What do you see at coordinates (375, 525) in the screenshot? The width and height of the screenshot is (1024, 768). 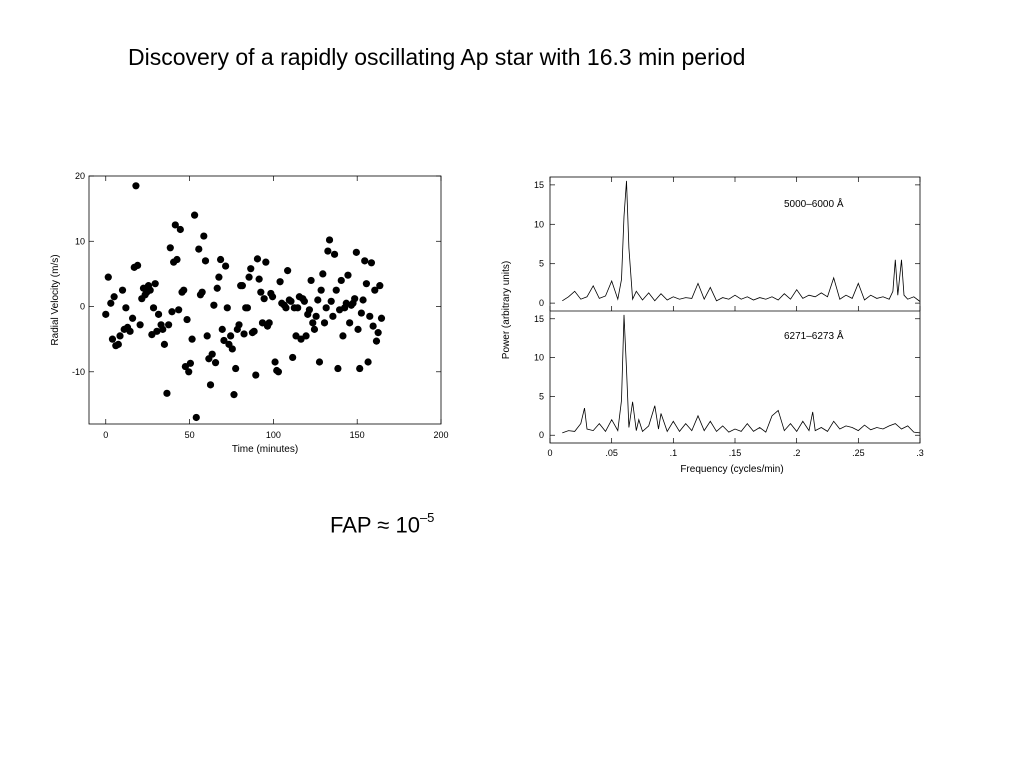 I see `fap-label: FAP ≈ 10` at bounding box center [375, 525].